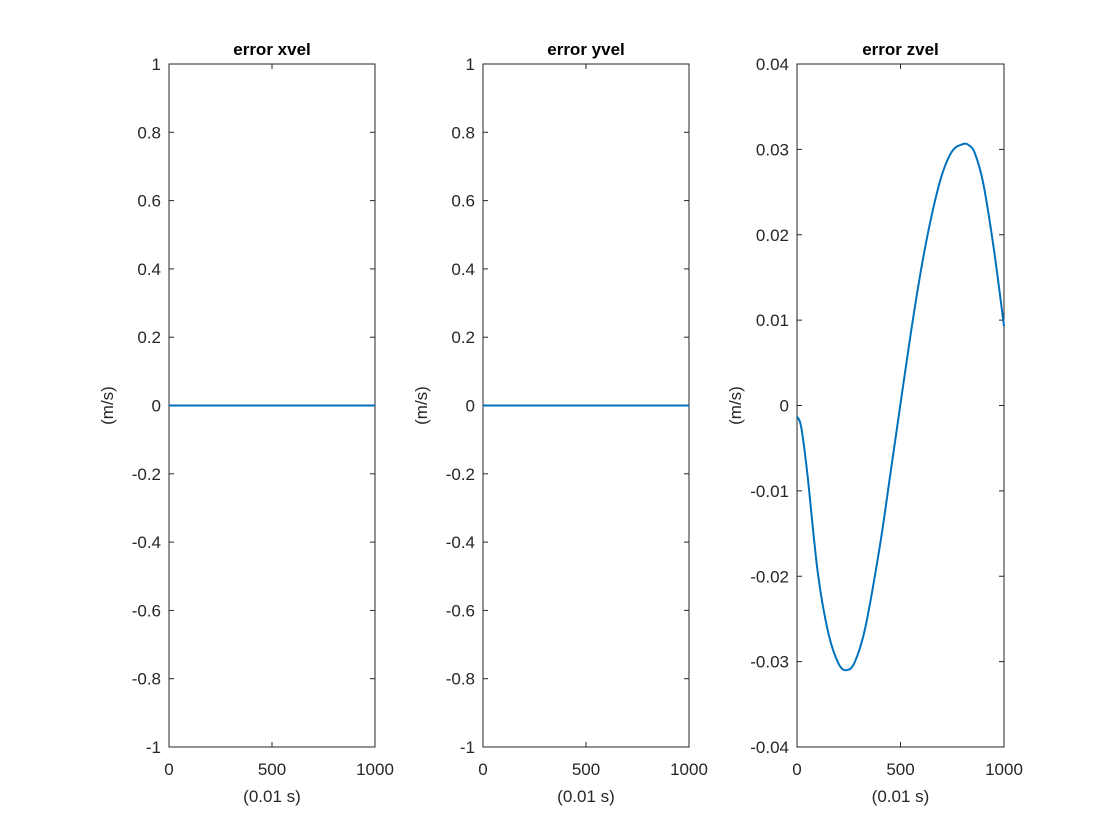  Describe the element at coordinates (772, 320) in the screenshot. I see `y-tick-label: 0.01` at that location.